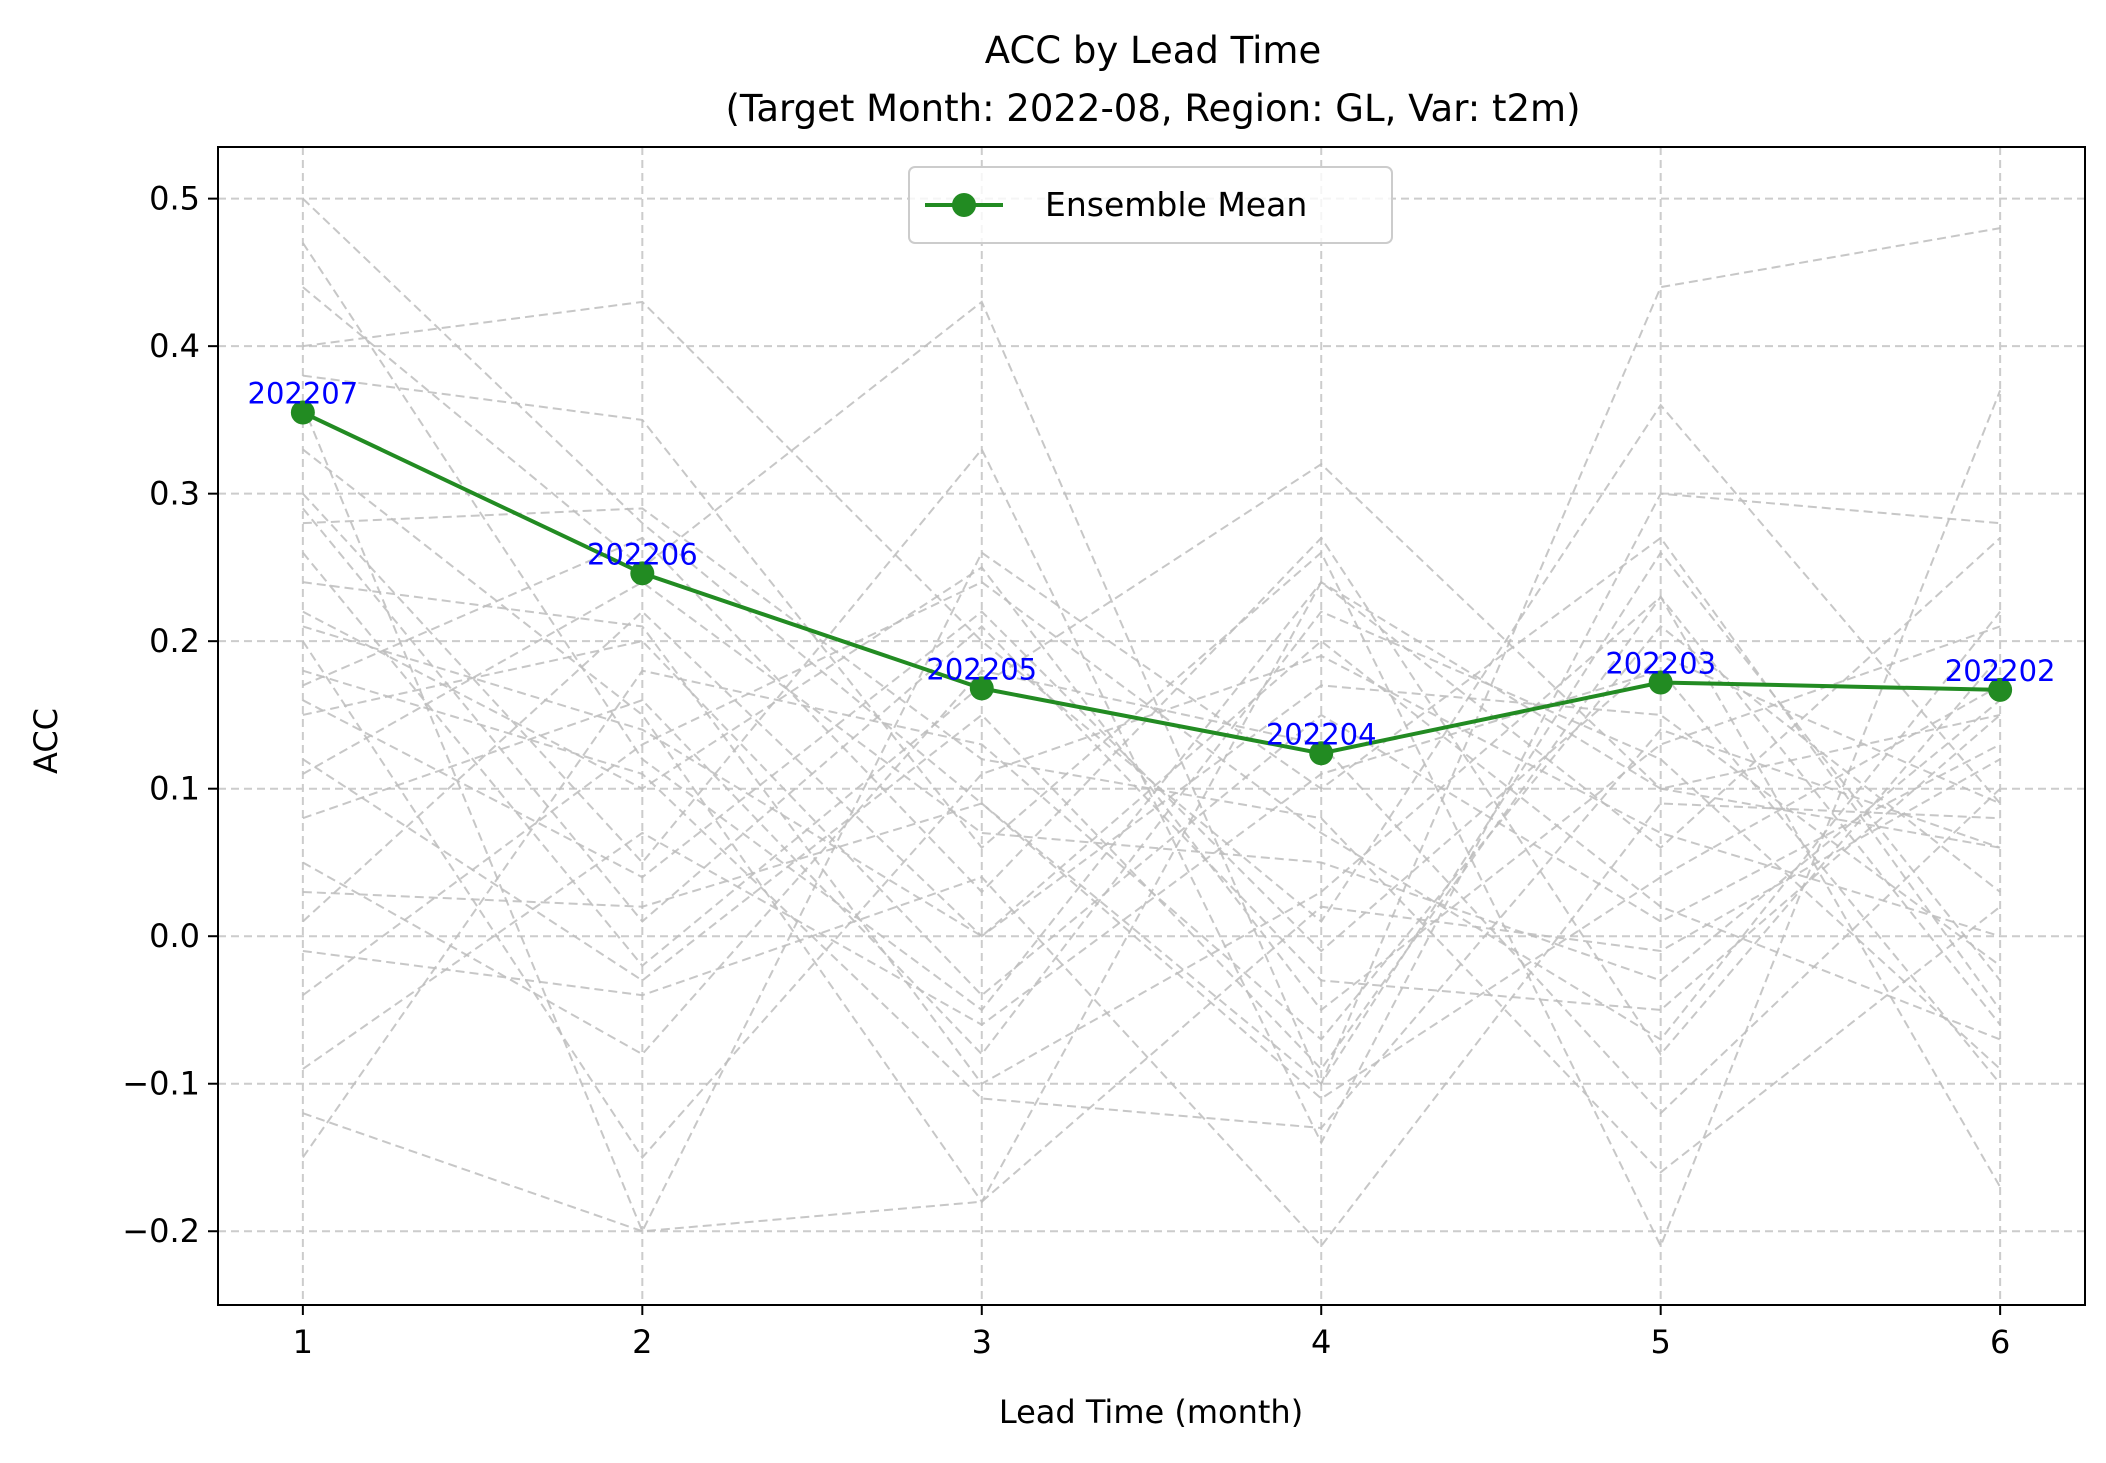 Image resolution: width=2106 pixels, height=1463 pixels. What do you see at coordinates (982, 1342) in the screenshot?
I see `x-tick-label: 3` at bounding box center [982, 1342].